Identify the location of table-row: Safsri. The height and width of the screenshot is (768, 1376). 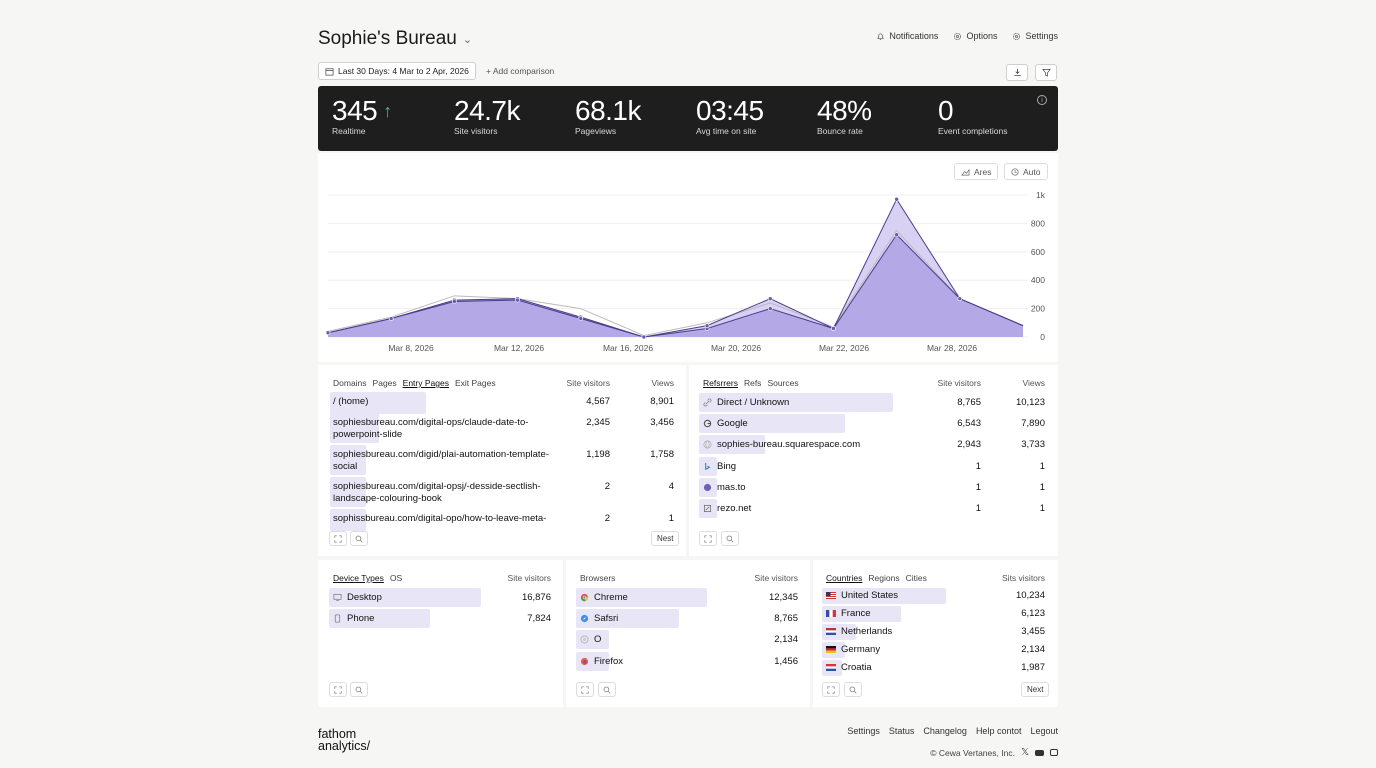
(655, 618).